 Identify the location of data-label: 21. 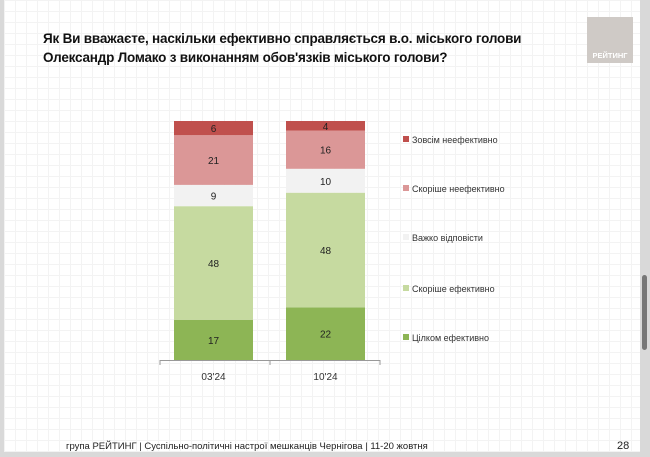
(214, 161).